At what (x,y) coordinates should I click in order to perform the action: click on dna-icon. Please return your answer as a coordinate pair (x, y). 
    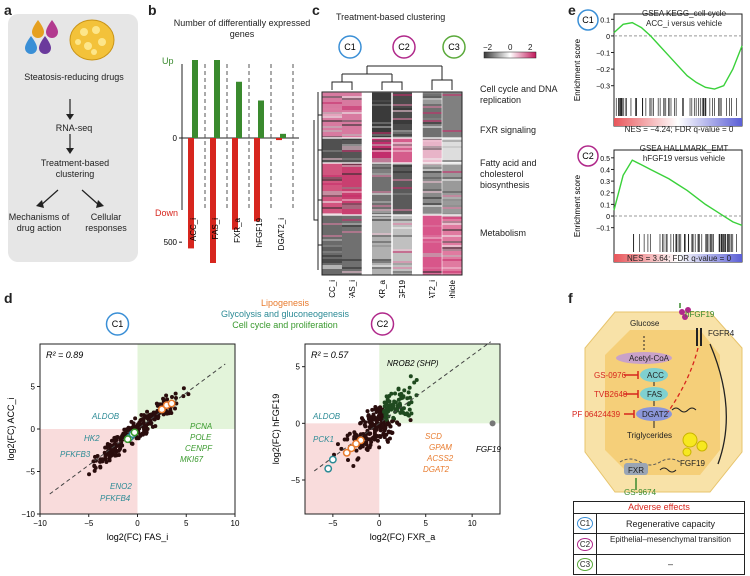
    Looking at the image, I should click on (684, 410).